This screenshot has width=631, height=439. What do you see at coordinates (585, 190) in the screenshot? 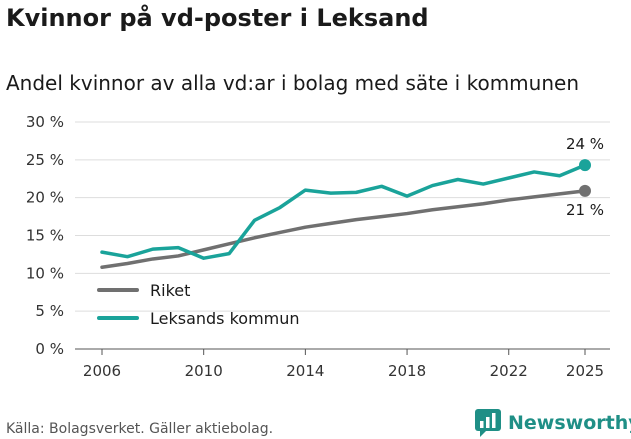
I see `end-point-riket` at bounding box center [585, 190].